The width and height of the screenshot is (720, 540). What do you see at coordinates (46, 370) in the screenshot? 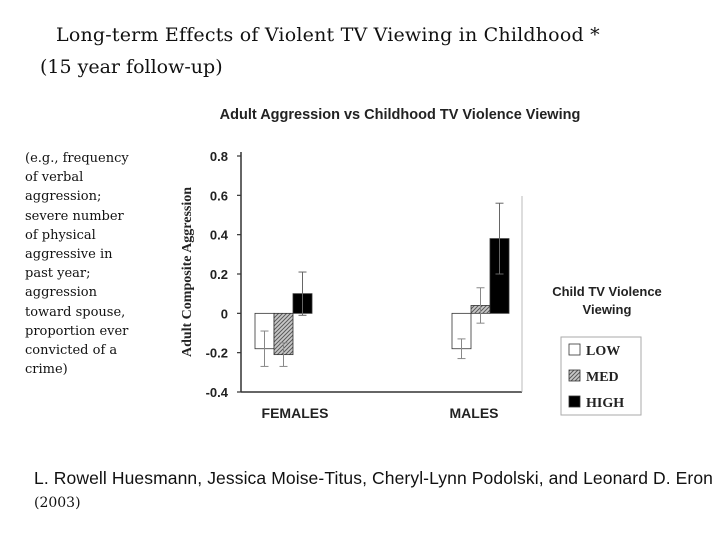
I see `note-line: crime)` at bounding box center [46, 370].